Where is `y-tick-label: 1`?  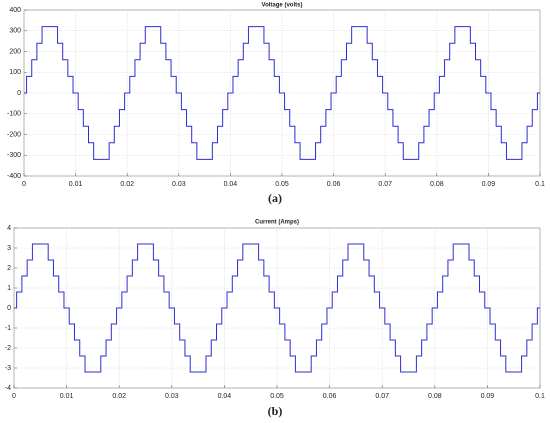
y-tick-label: 1 is located at coordinates (9, 288).